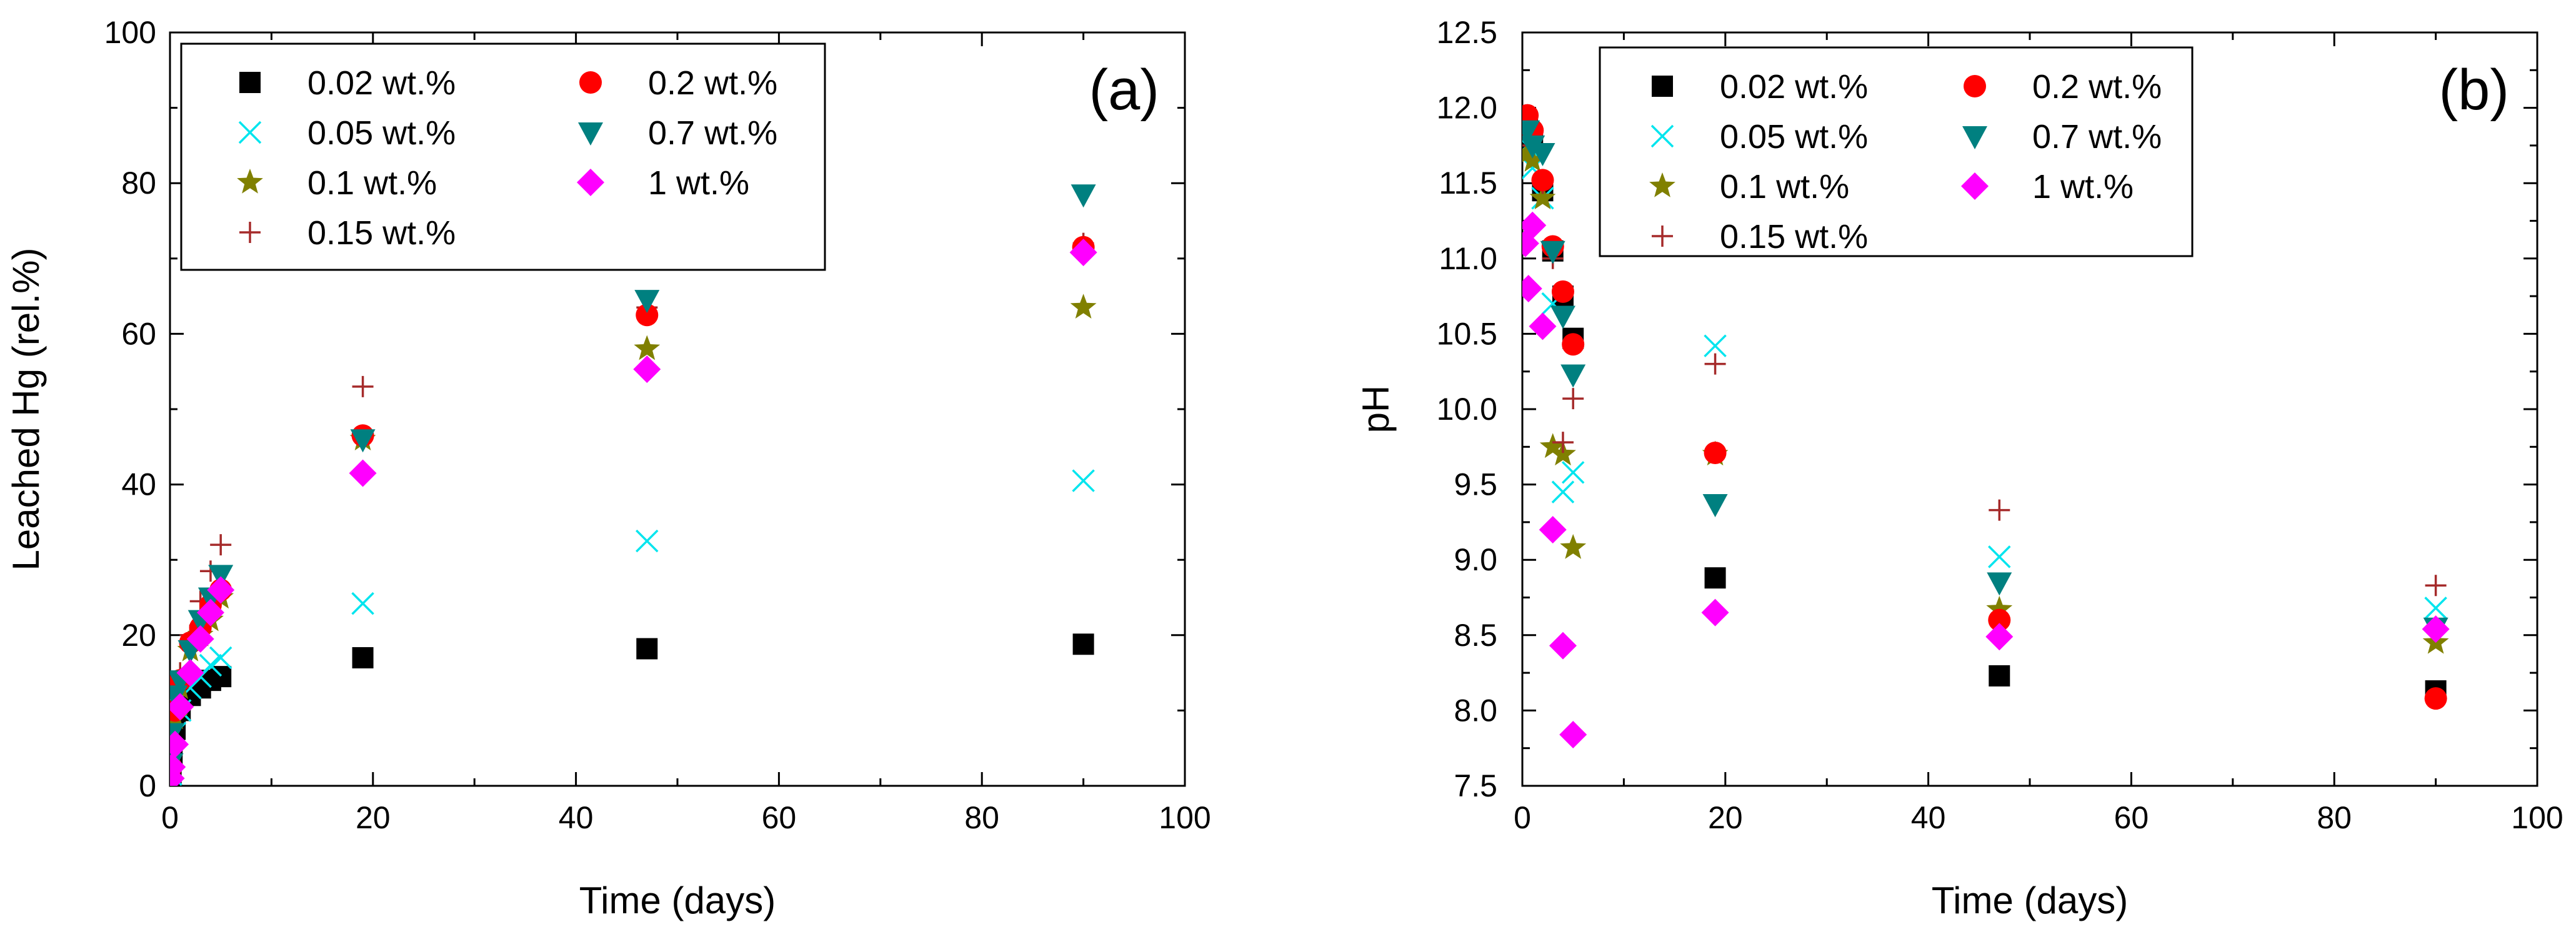  Describe the element at coordinates (2030, 901) in the screenshot. I see `x-axis-title: Time (days)` at that location.